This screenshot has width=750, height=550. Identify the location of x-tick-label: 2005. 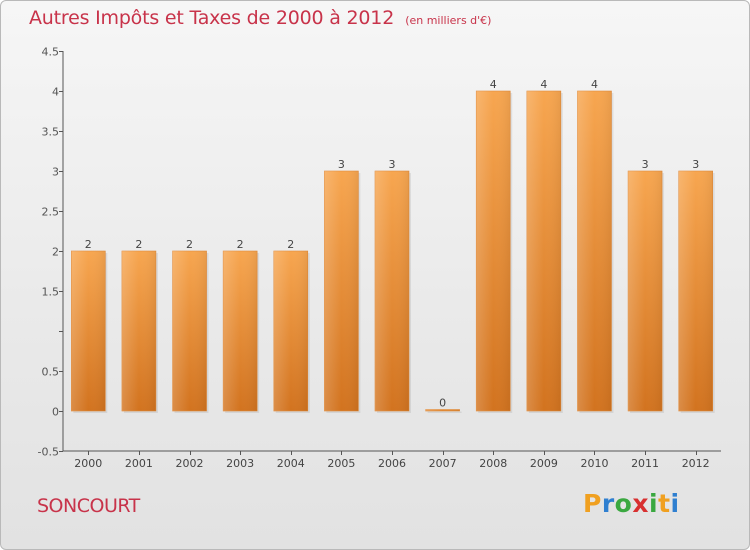
(341, 463).